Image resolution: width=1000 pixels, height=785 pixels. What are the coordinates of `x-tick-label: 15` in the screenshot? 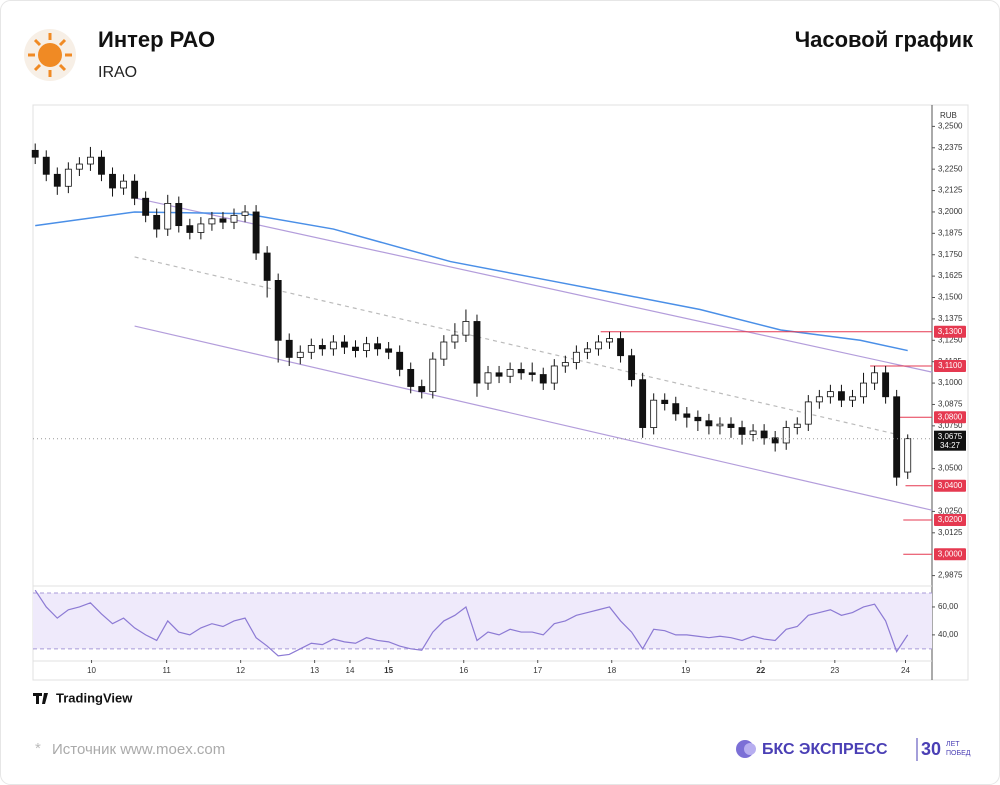 It's located at (388, 670).